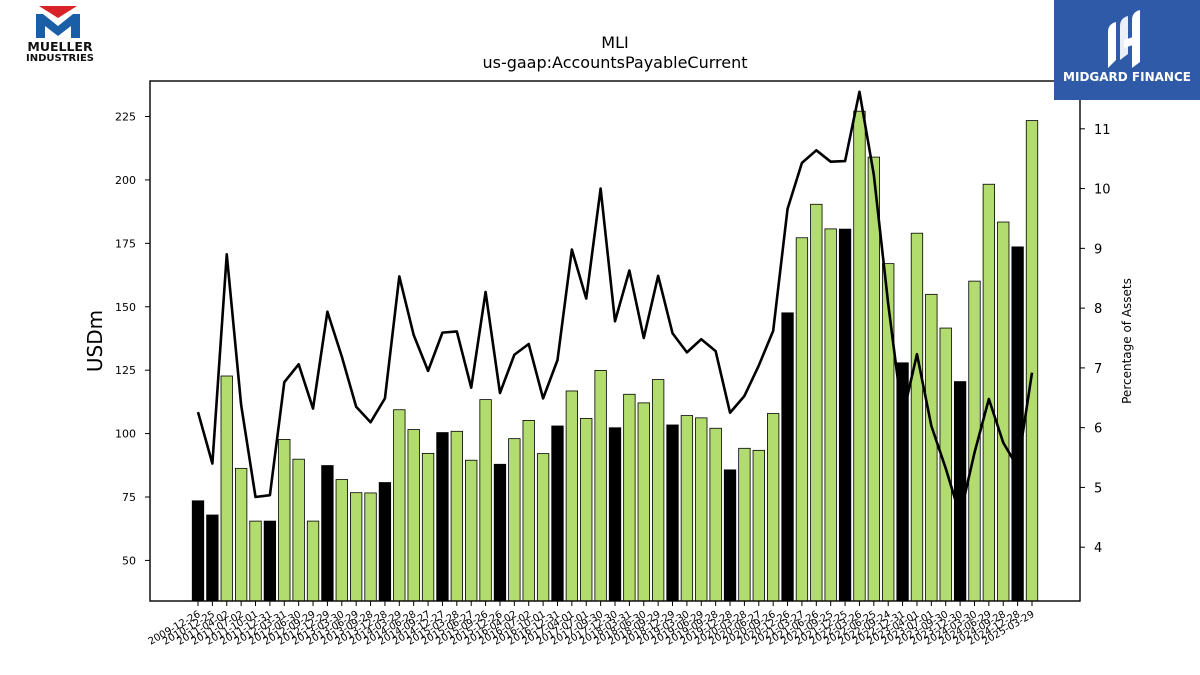  I want to click on y2-tick-label: 10, so click(1102, 190).